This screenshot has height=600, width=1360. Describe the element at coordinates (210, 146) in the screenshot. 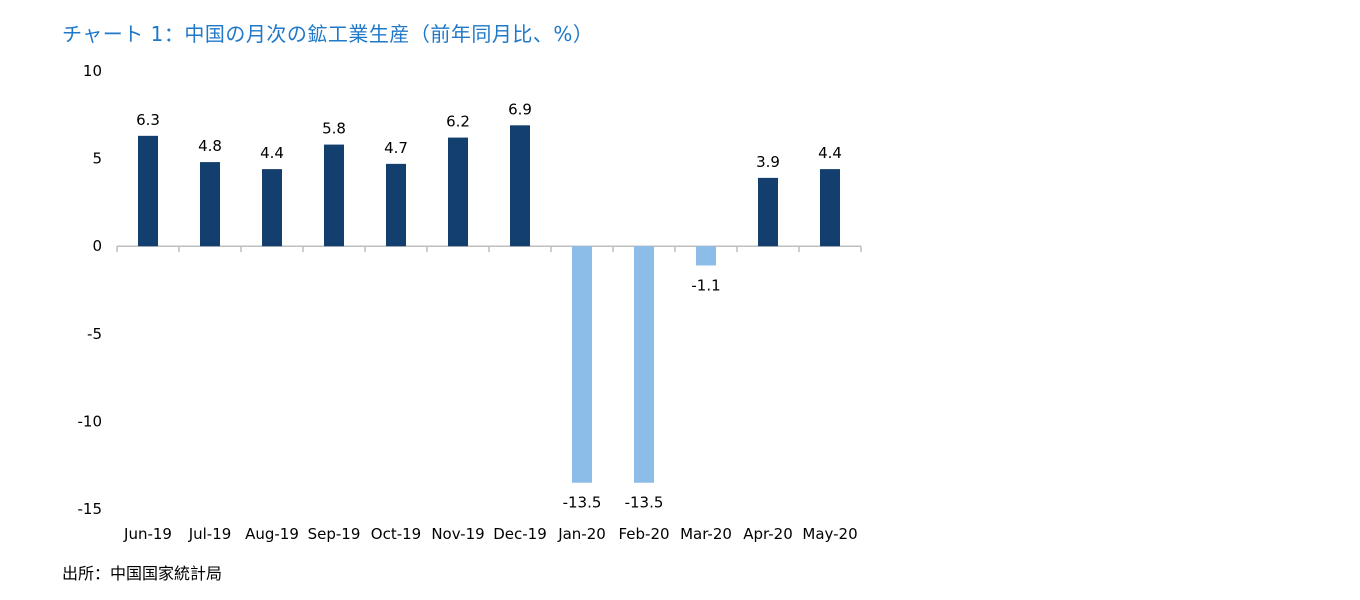

I see `data-label: 4.8` at that location.